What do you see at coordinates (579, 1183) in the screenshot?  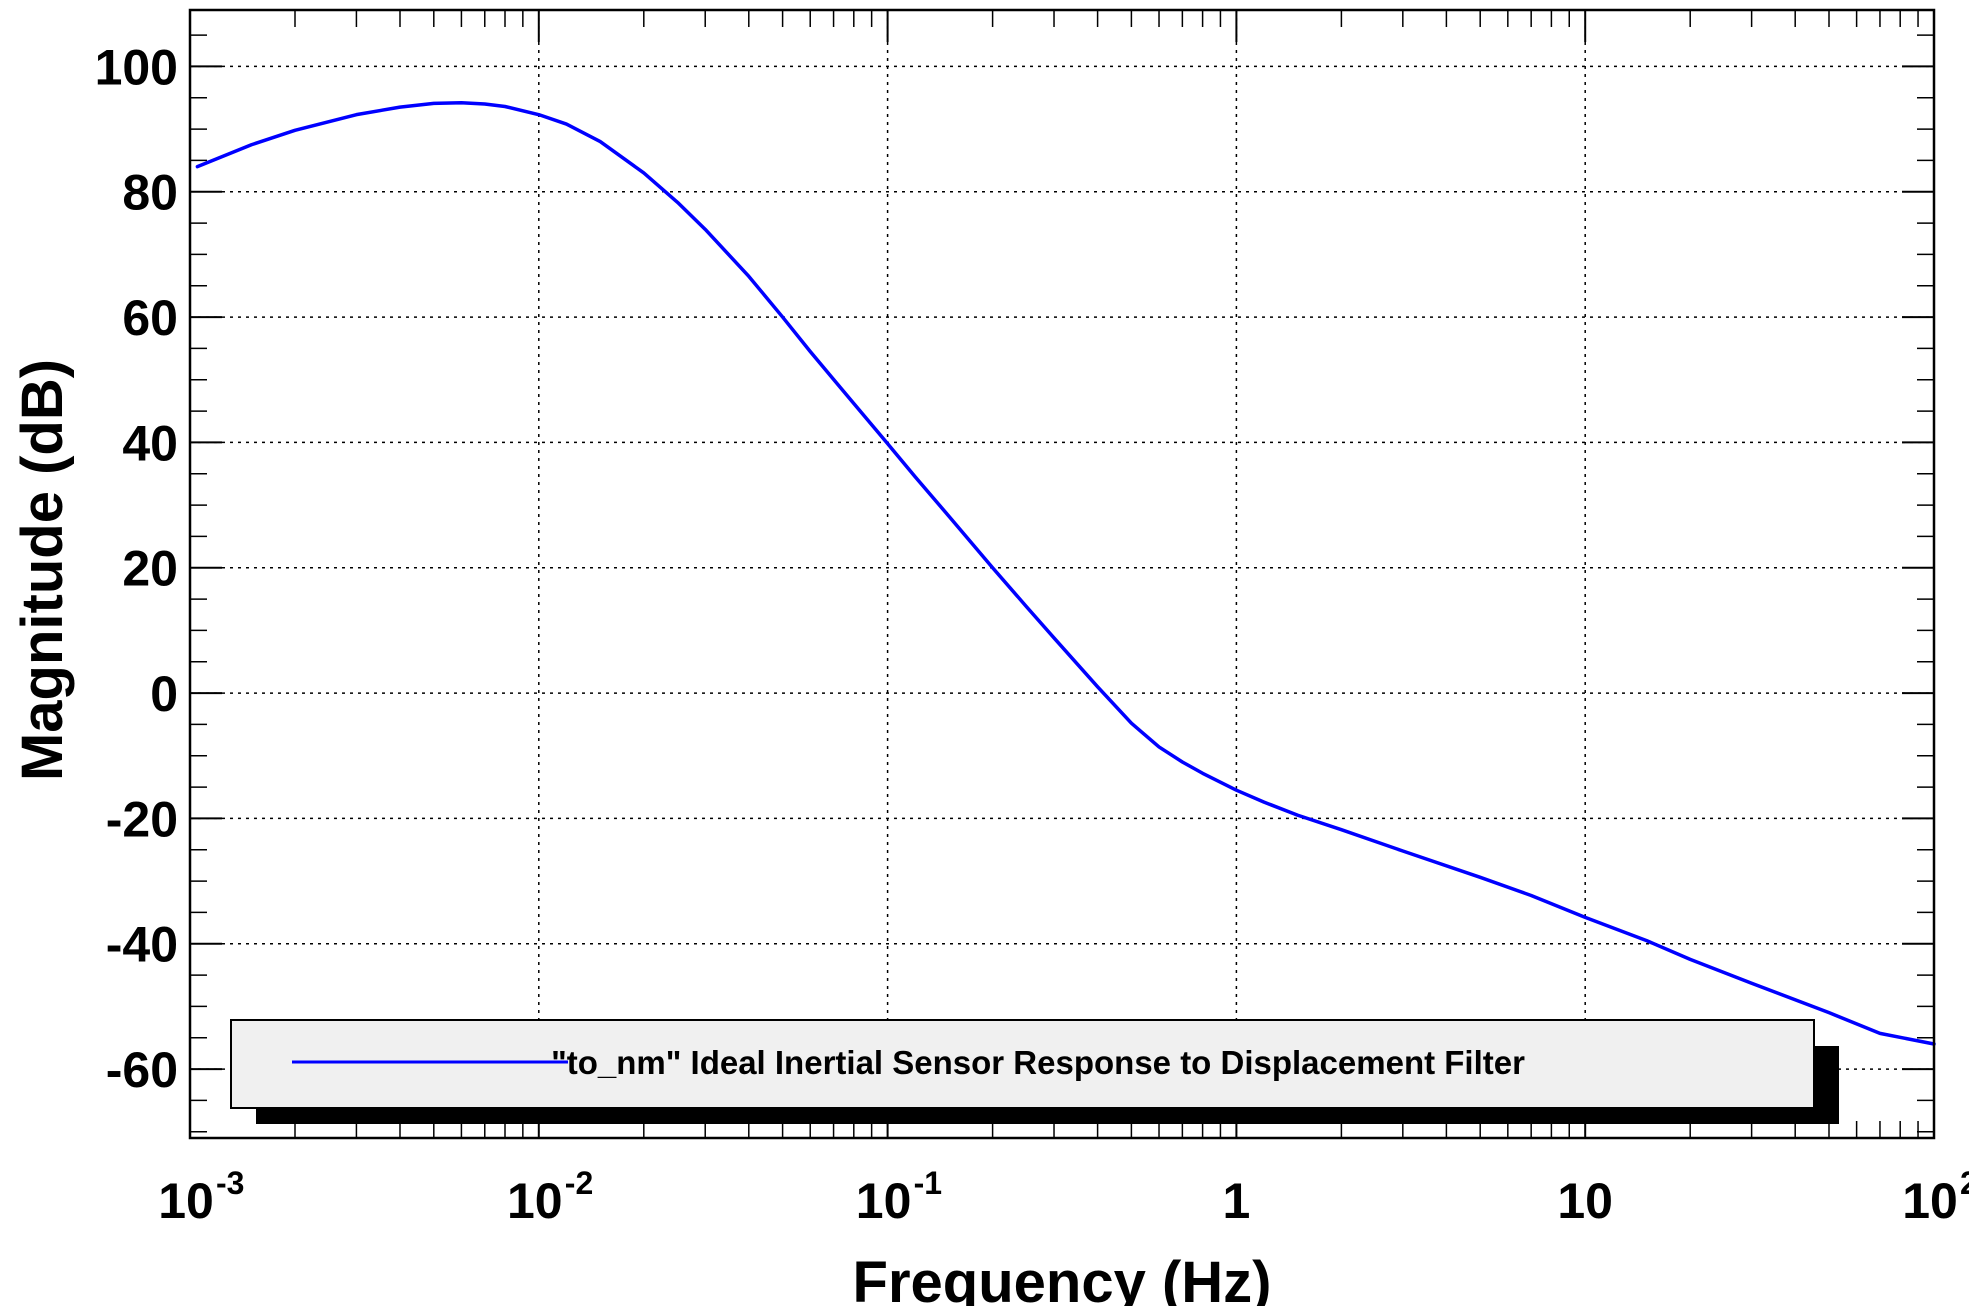 I see `x-tick-label-exponent: -2` at bounding box center [579, 1183].